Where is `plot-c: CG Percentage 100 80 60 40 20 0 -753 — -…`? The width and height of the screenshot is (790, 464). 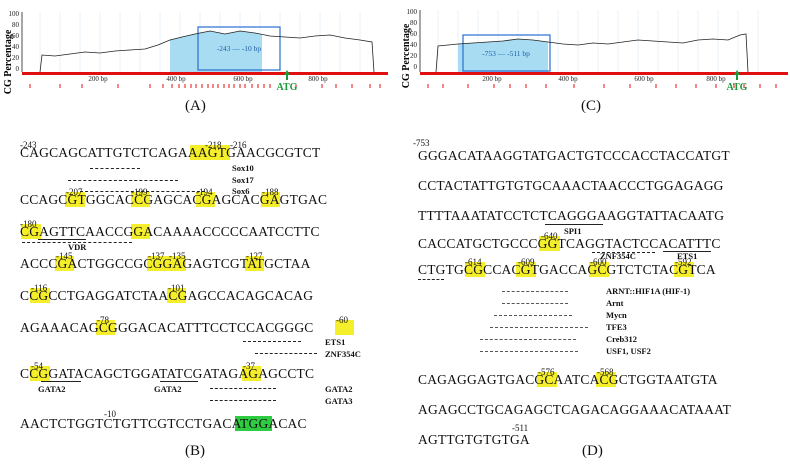 plot-c: CG Percentage 100 80 60 40 20 0 -753 — -… is located at coordinates (594, 50).